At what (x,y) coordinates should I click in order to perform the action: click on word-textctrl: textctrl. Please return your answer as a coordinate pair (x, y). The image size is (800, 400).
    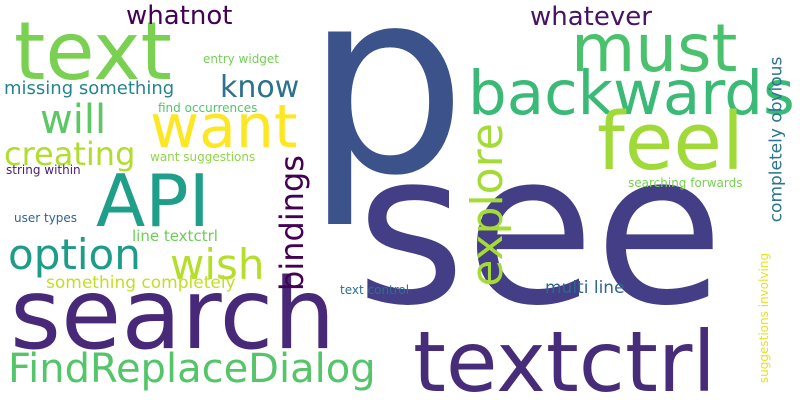
    Looking at the image, I should click on (564, 356).